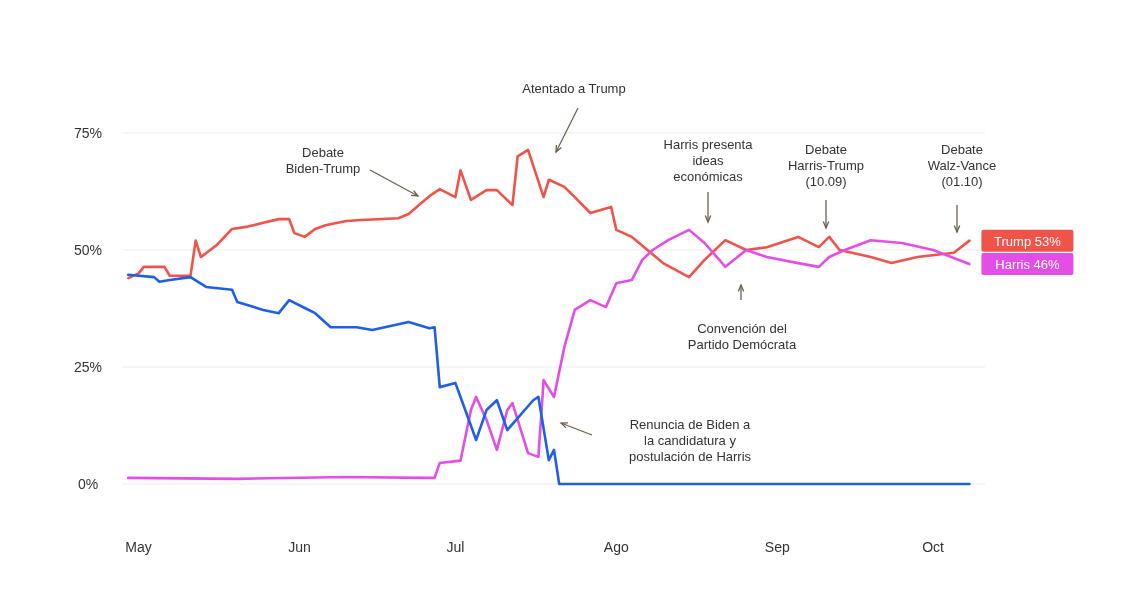  I want to click on annotation: Harris presenta ideas económicas, so click(708, 160).